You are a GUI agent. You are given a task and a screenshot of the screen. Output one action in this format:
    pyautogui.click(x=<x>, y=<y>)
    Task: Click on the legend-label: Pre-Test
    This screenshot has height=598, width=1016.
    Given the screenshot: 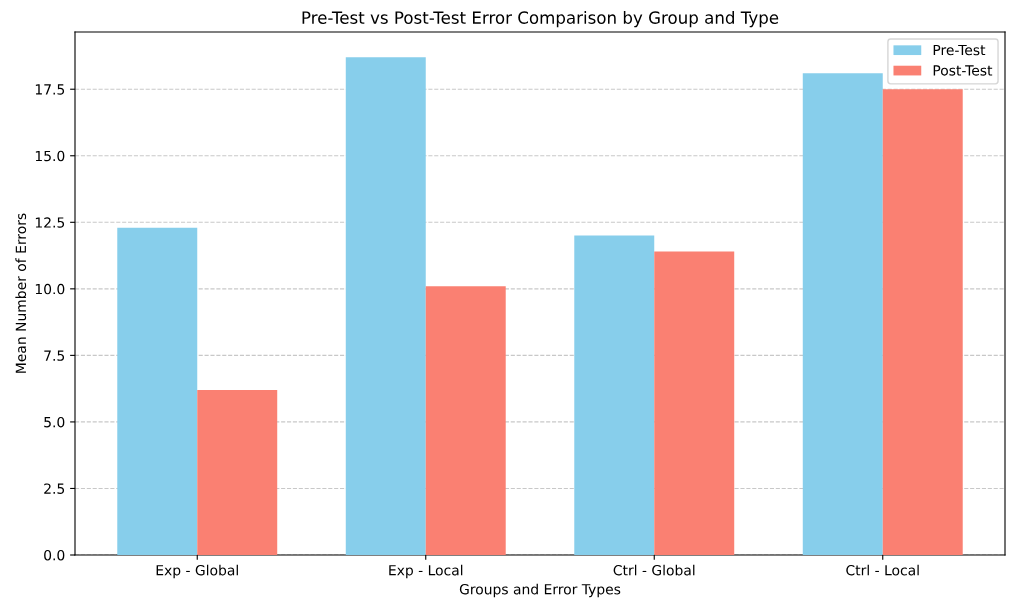 What is the action you would take?
    pyautogui.click(x=959, y=50)
    